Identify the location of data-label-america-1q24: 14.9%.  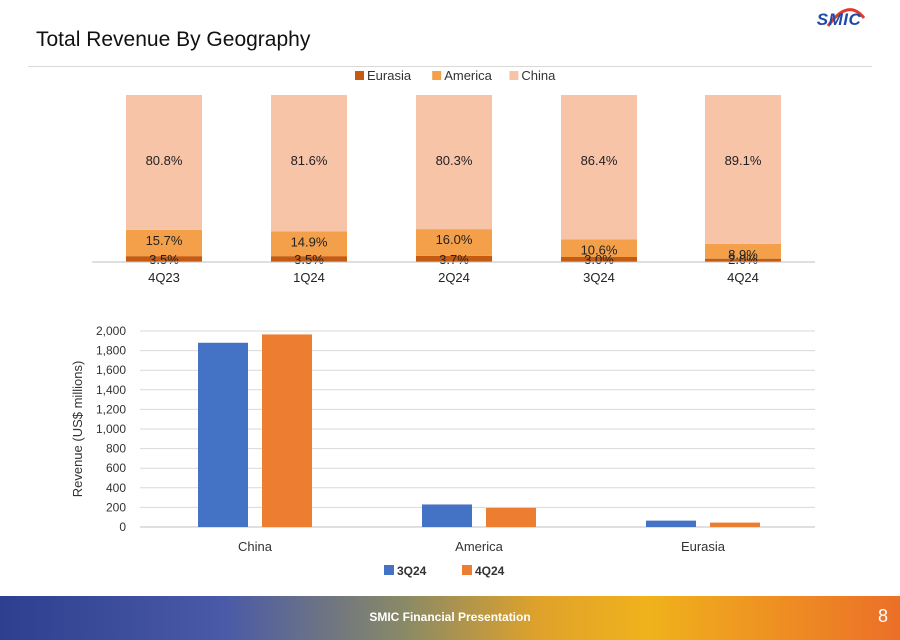
(309, 241).